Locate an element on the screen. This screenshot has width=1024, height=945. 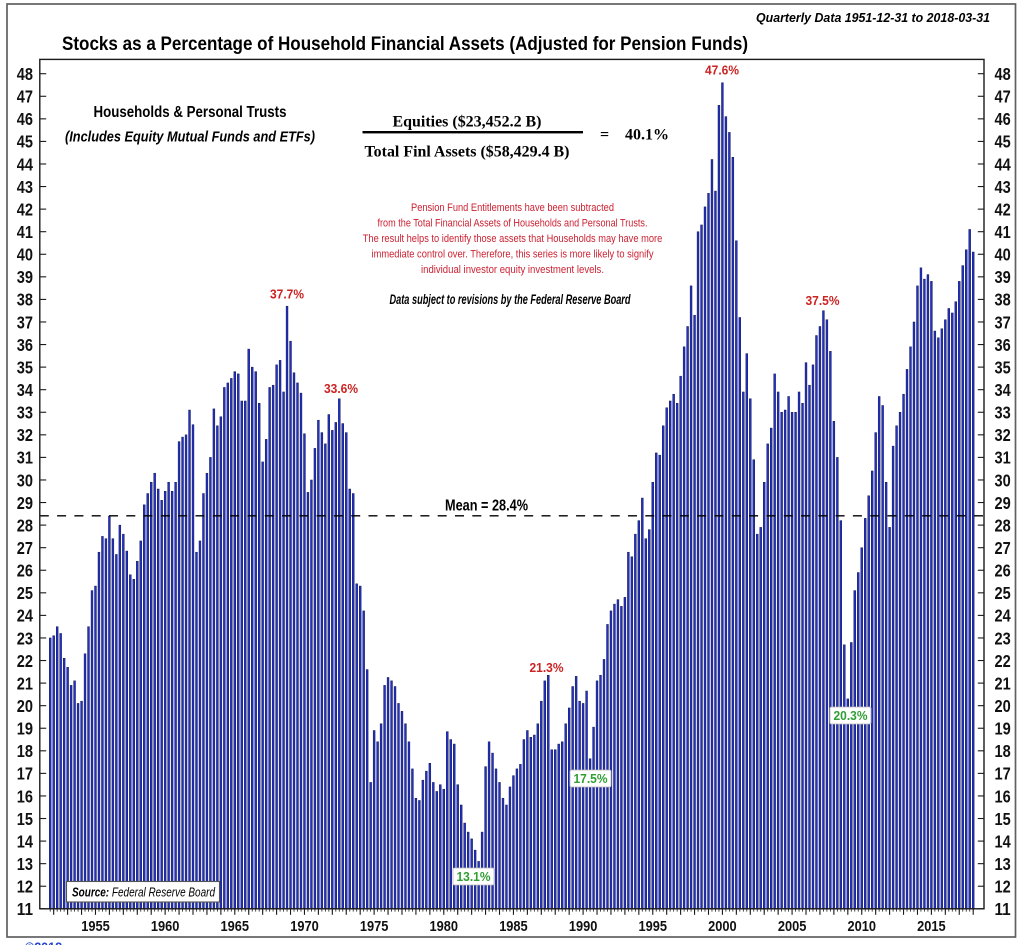
svg-text: 21.3% is located at coordinates (547, 667).